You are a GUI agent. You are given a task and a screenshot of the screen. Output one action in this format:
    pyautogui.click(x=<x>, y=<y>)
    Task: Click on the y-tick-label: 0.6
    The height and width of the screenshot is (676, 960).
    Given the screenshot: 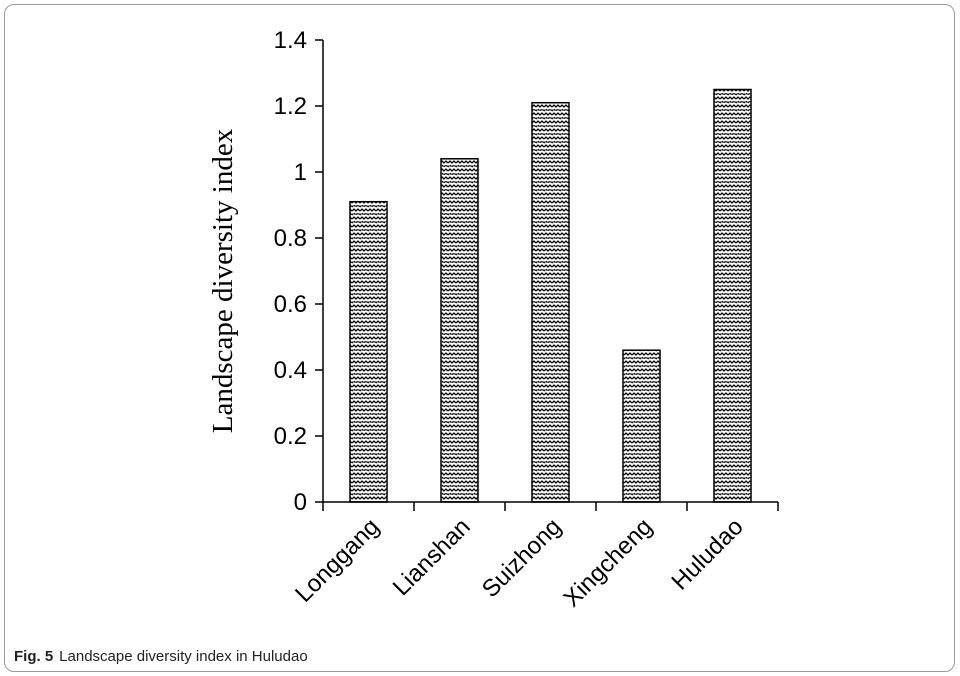 What is the action you would take?
    pyautogui.click(x=290, y=304)
    